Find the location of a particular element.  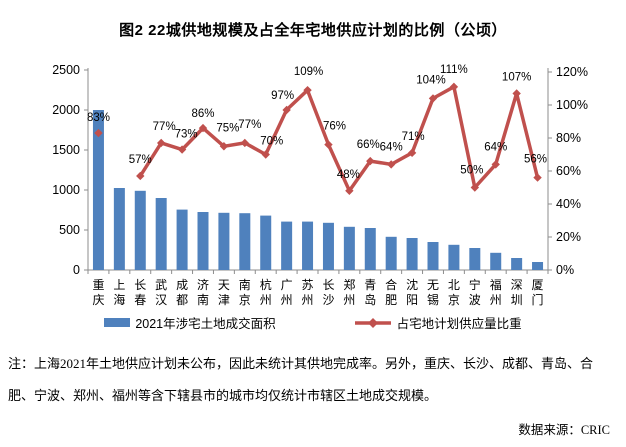

category-label: 长沙 is located at coordinates (328, 292).